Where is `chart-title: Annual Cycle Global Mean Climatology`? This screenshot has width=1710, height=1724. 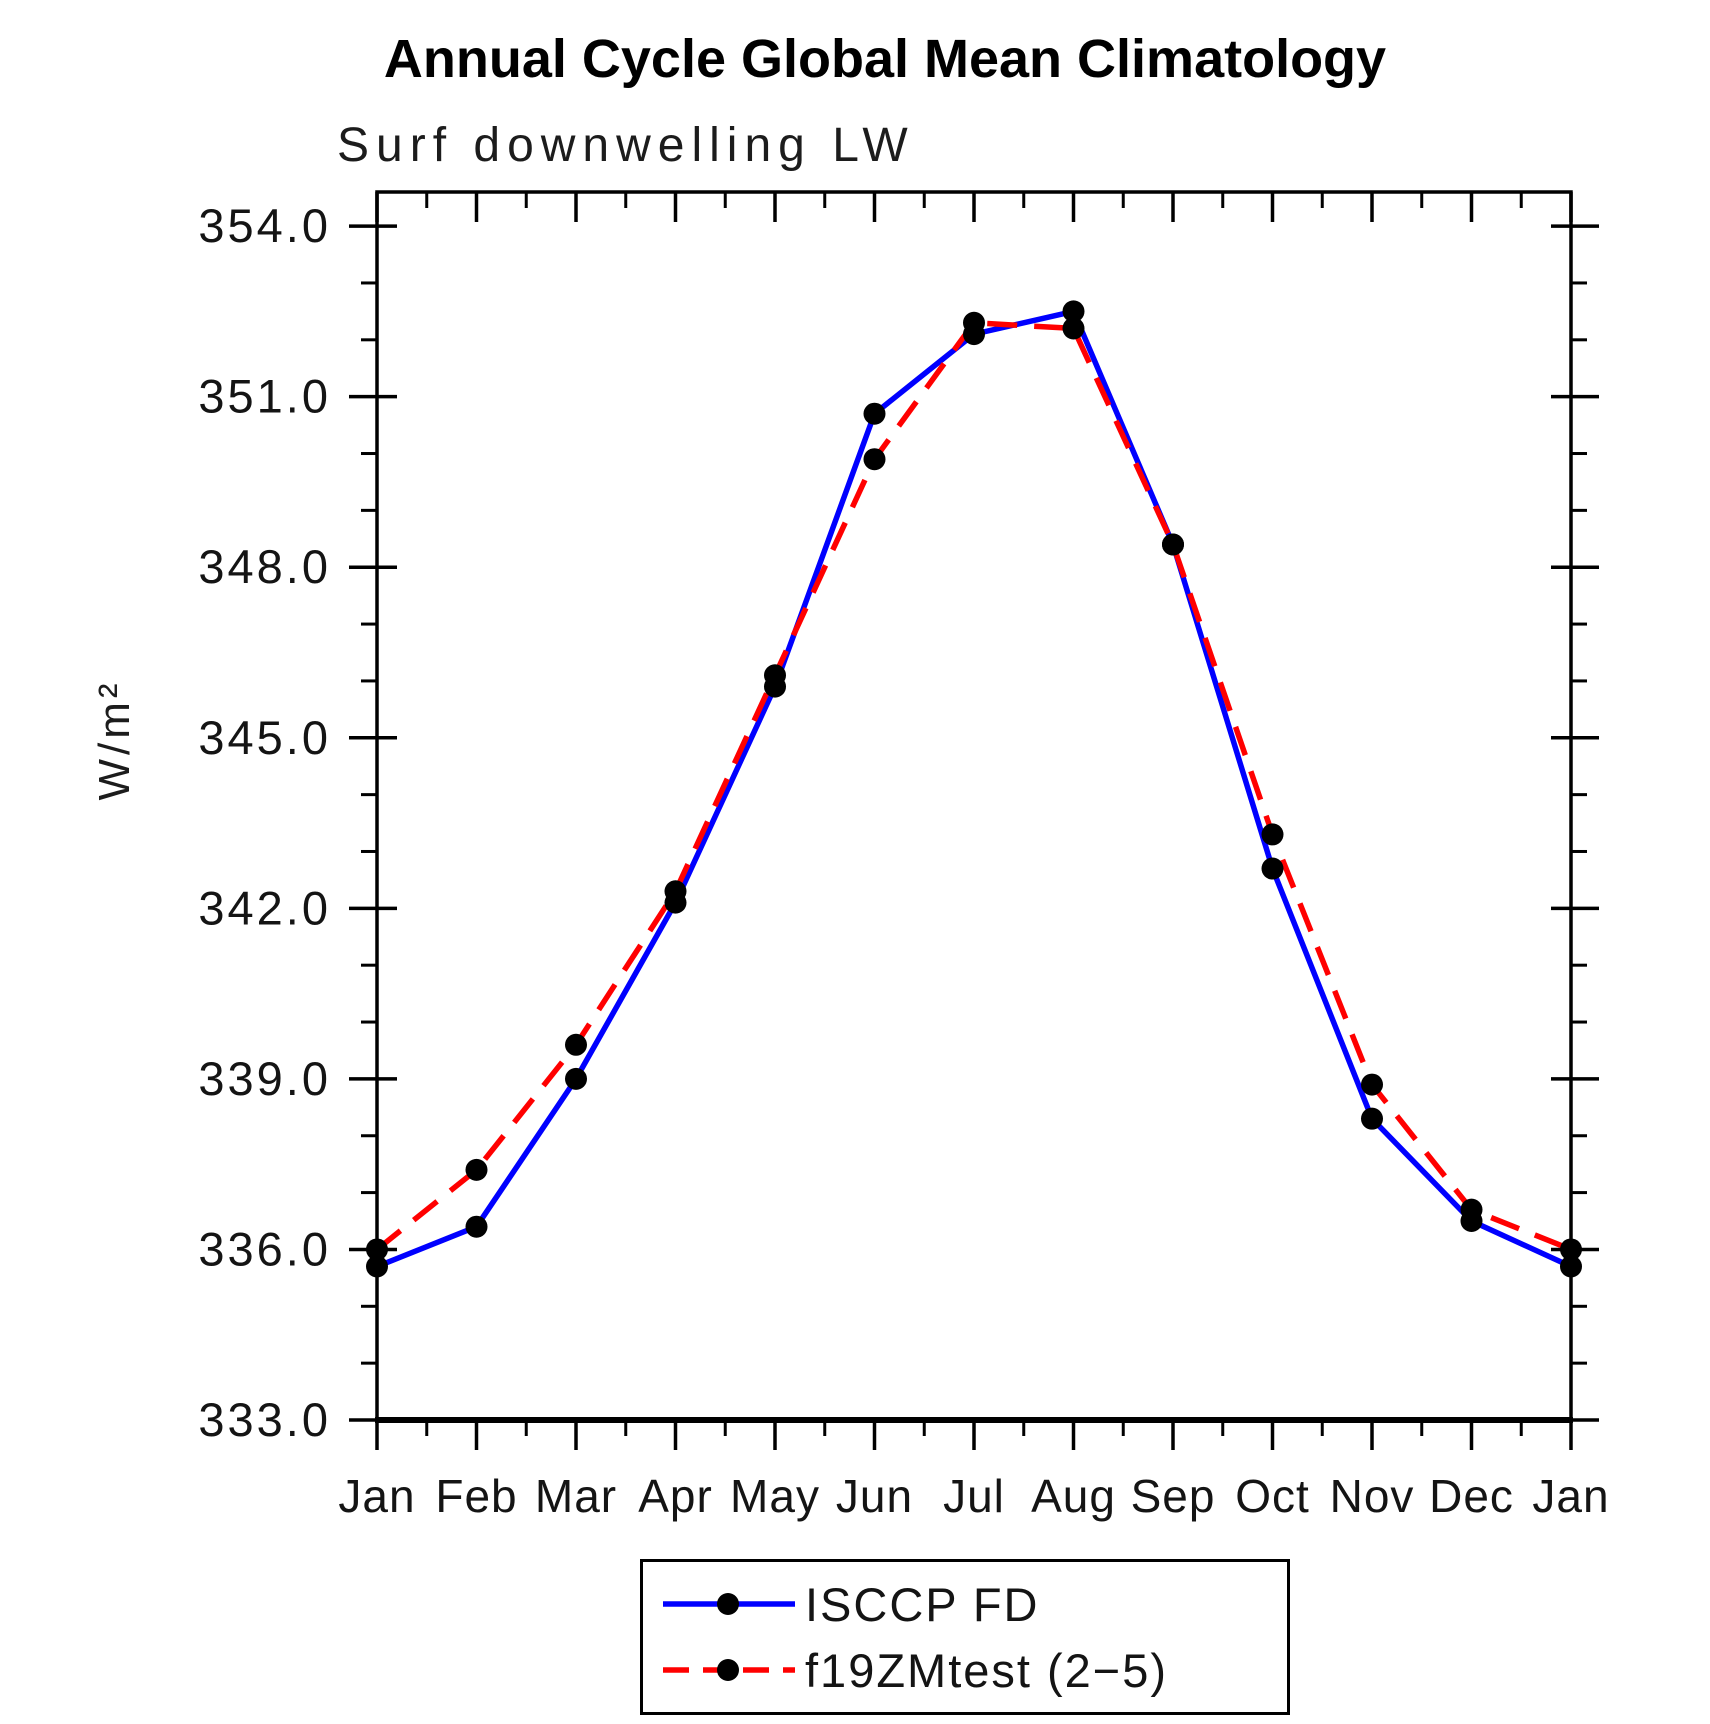
chart-title: Annual Cycle Global Mean Climatology is located at coordinates (885, 59).